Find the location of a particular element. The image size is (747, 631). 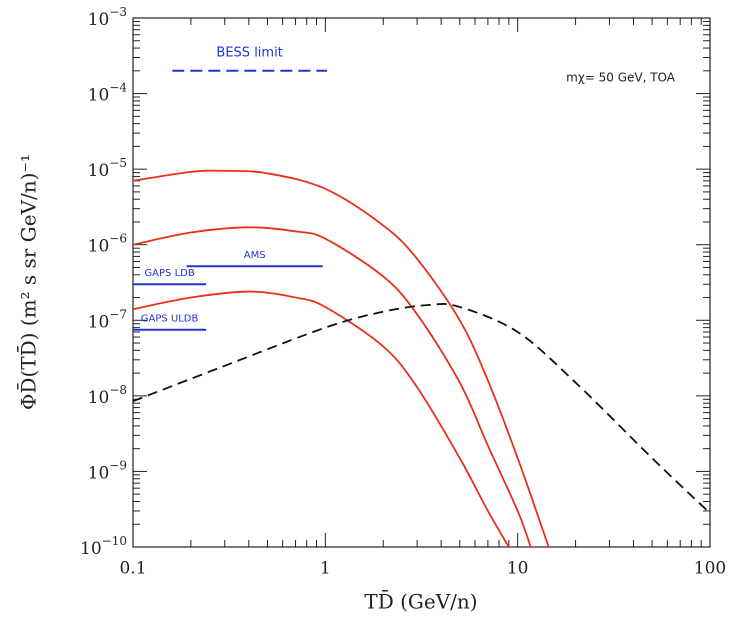

limit-label: AMS is located at coordinates (255, 255).